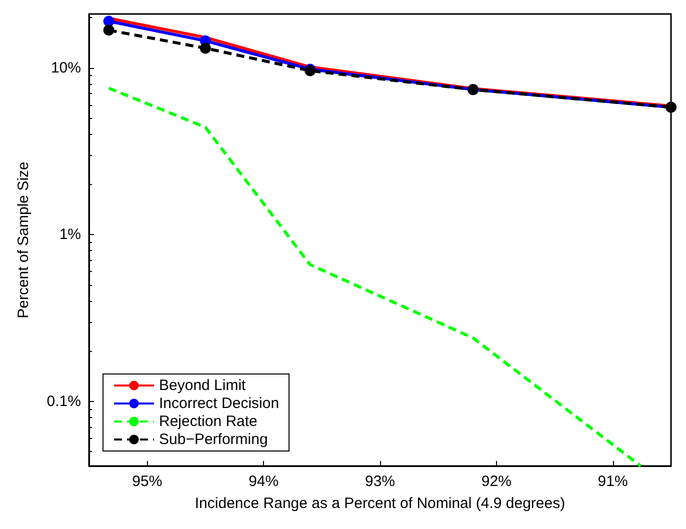  Describe the element at coordinates (380, 481) in the screenshot. I see `x-tick-label: 93%` at that location.